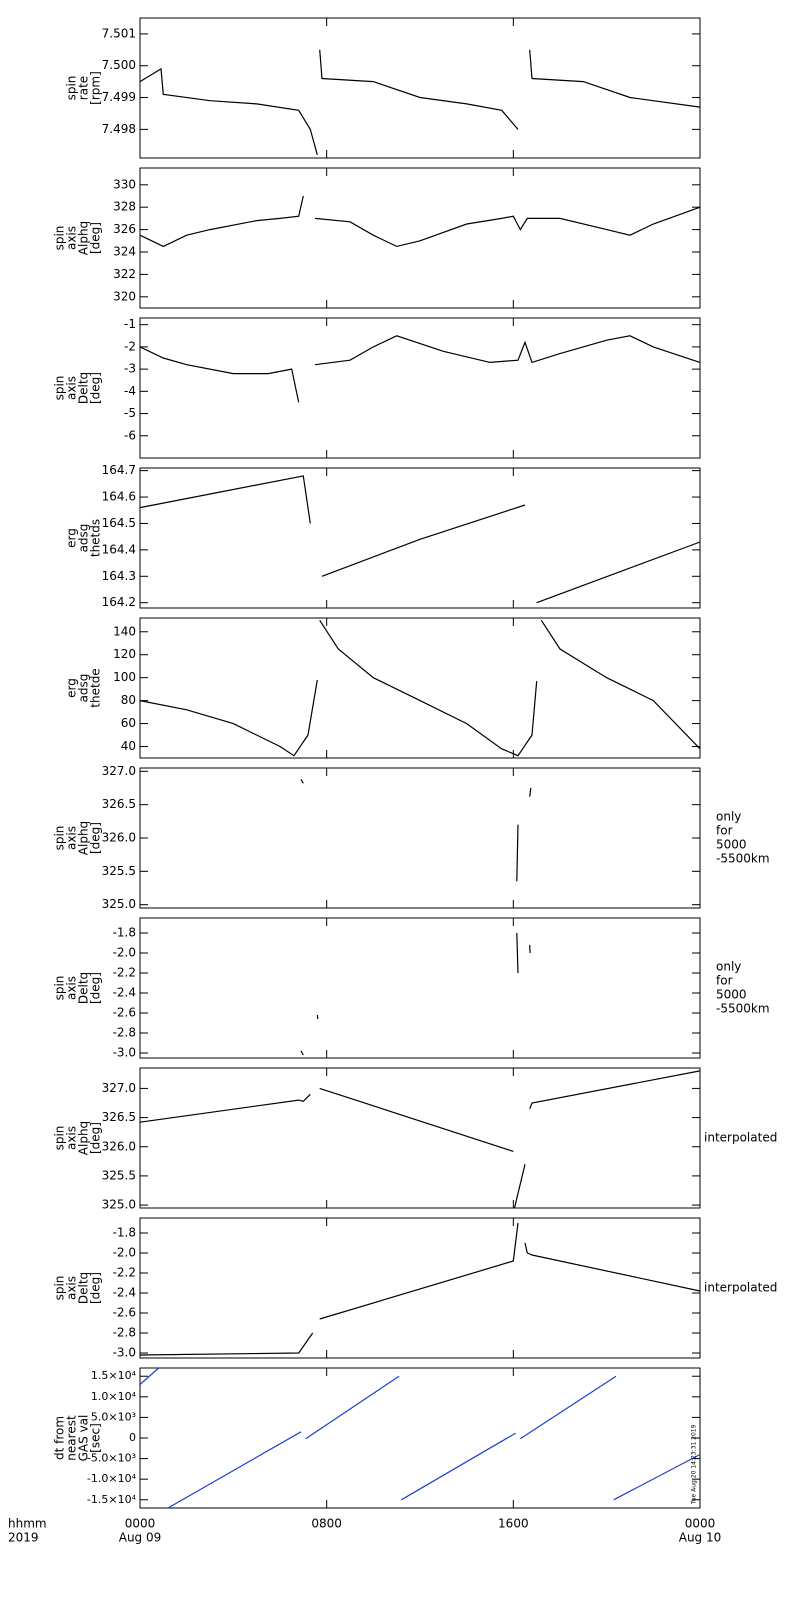 The image size is (800, 1600). What do you see at coordinates (72, 1438) in the screenshot?
I see `y-axis-label: nearest` at bounding box center [72, 1438].